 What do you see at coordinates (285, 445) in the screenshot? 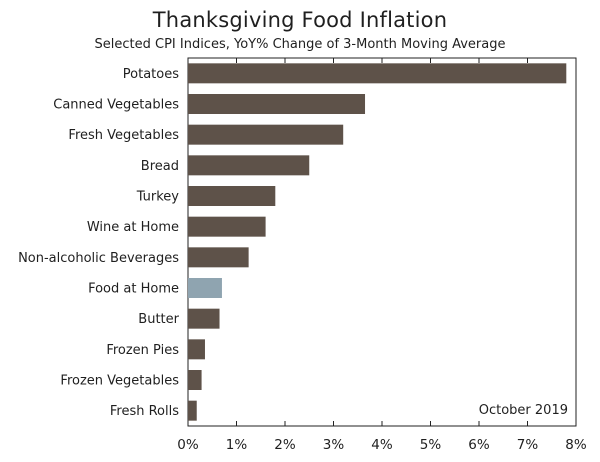
I see `x-tick-label: 2%` at bounding box center [285, 445].